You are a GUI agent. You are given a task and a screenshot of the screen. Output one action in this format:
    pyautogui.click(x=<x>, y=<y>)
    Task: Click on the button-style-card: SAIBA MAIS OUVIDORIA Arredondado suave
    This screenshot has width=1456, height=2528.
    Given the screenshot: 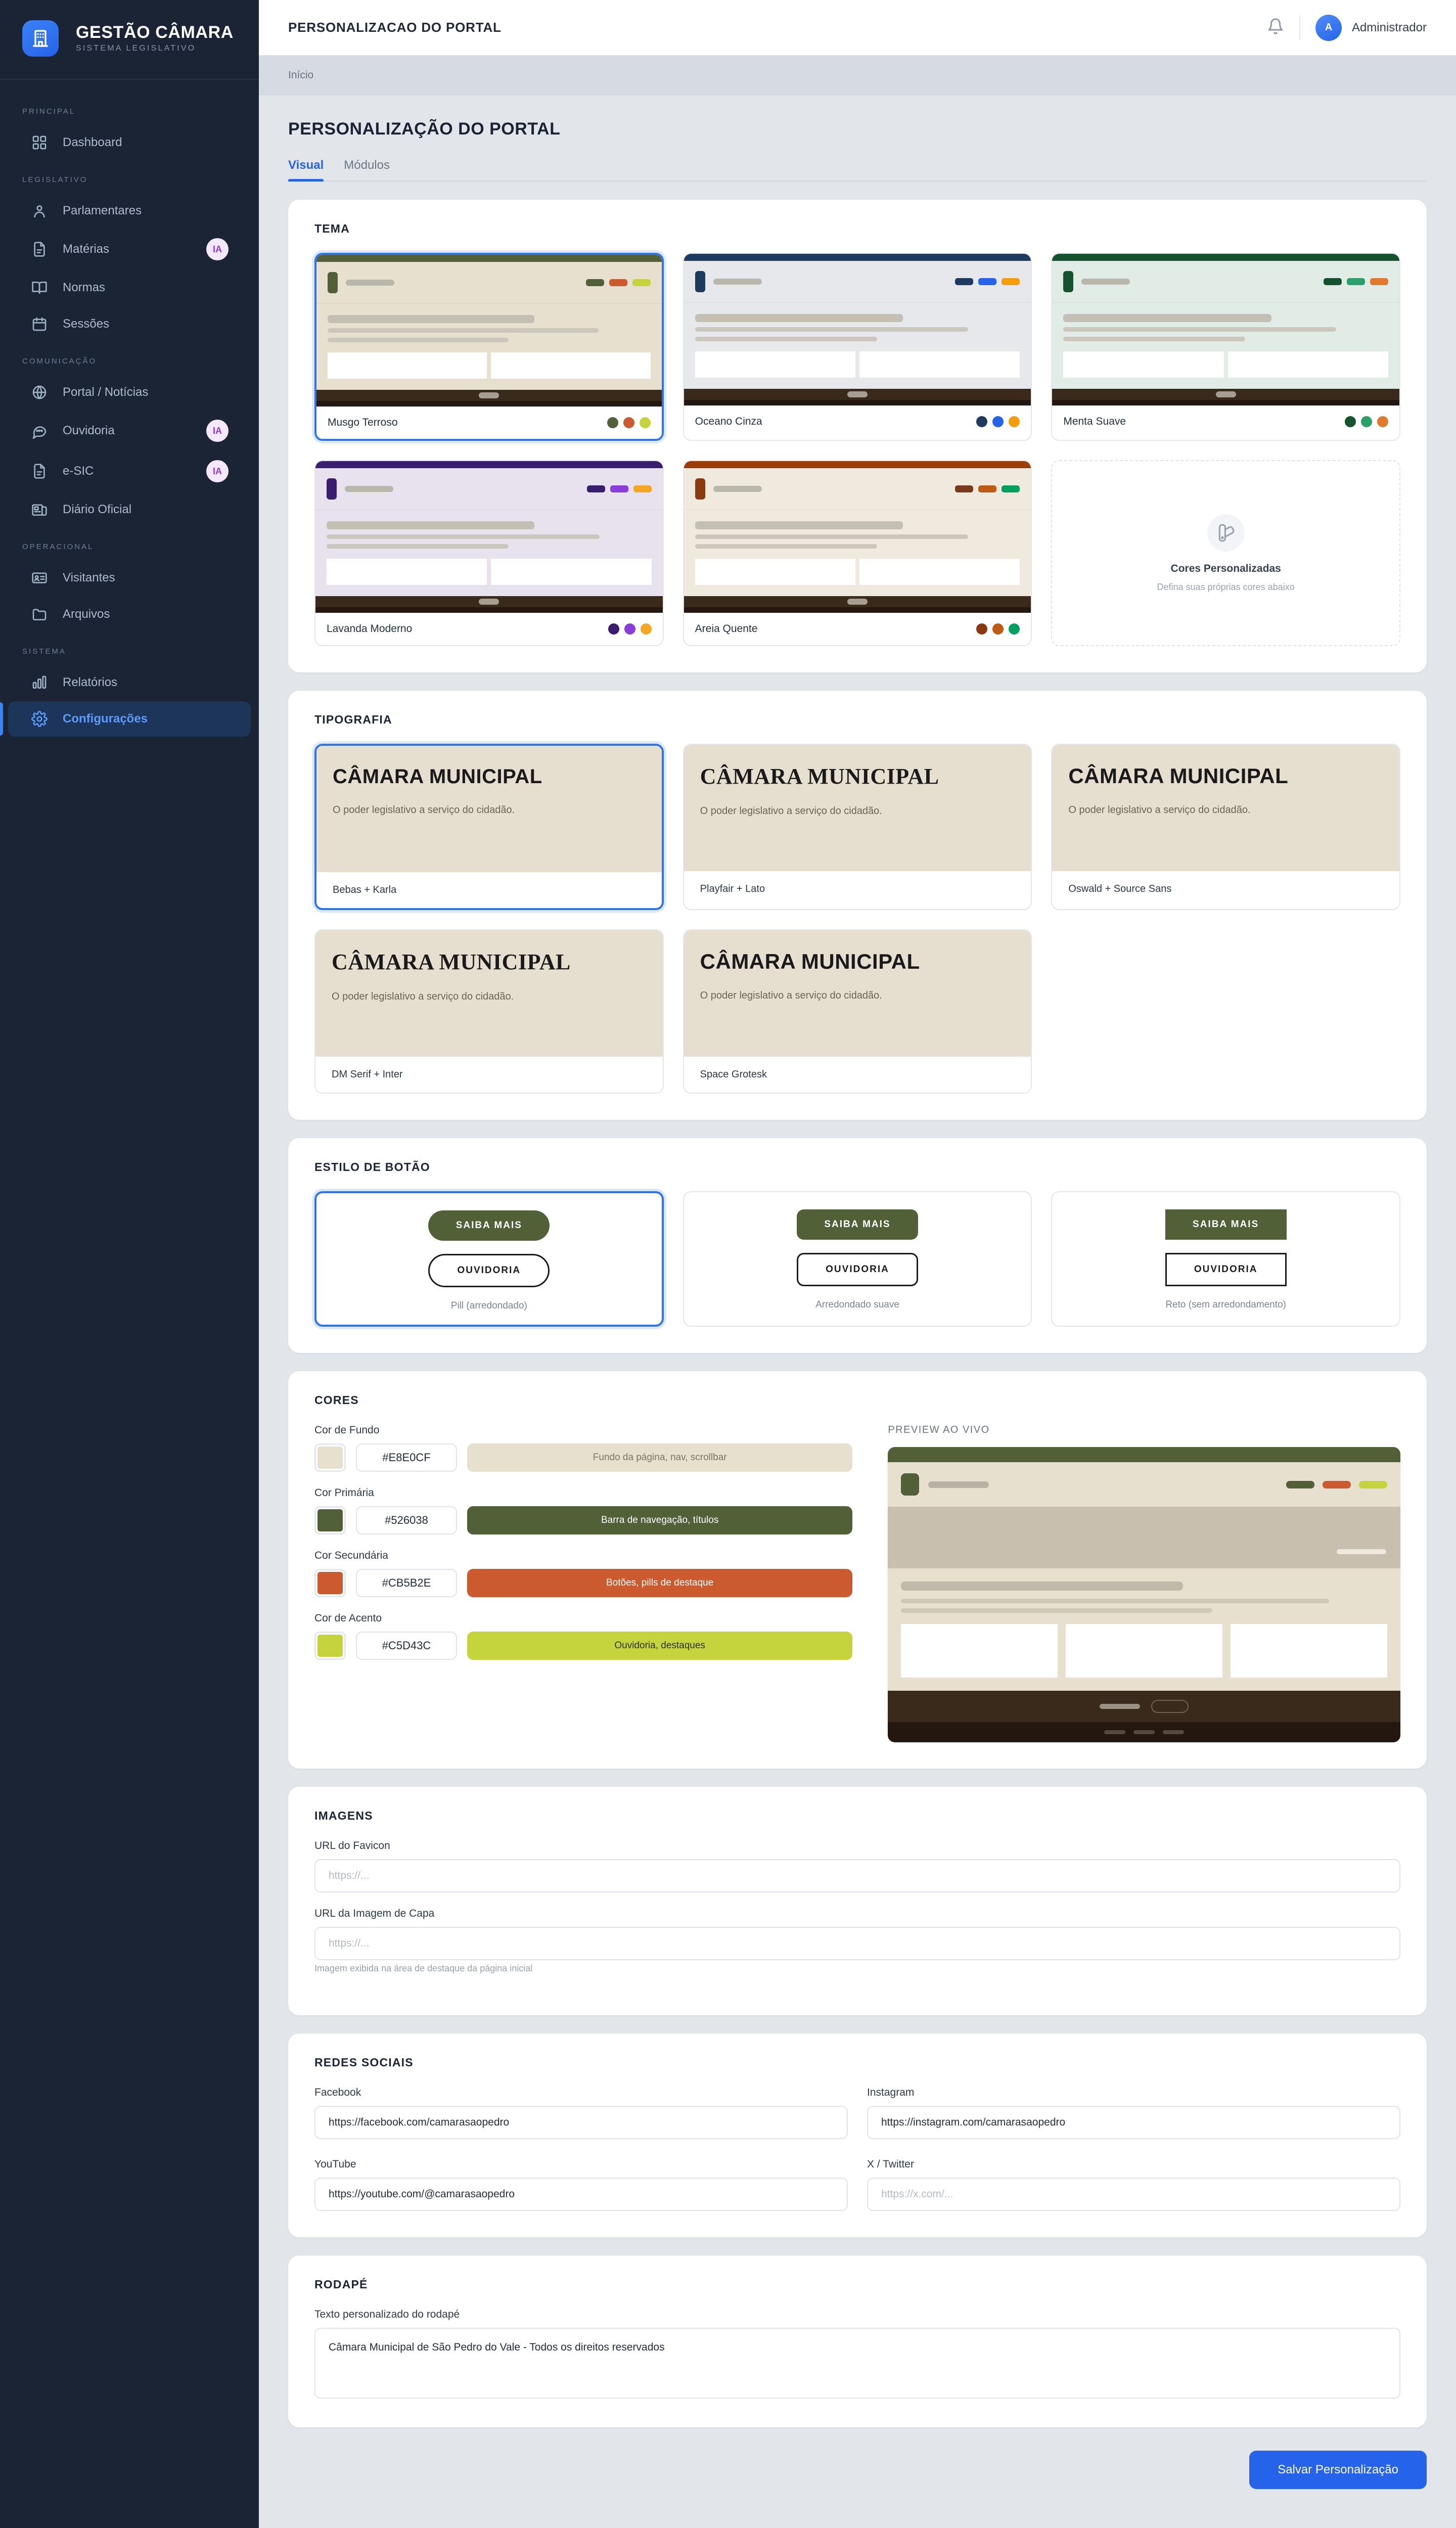 What is the action you would take?
    pyautogui.click(x=857, y=1259)
    